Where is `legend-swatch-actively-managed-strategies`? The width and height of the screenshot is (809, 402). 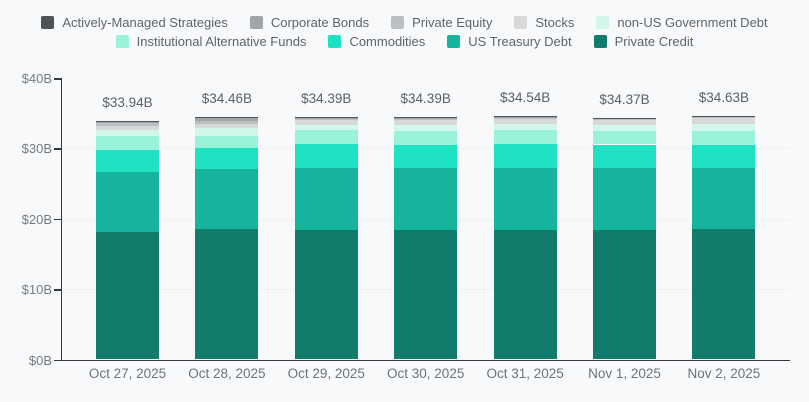
legend-swatch-actively-managed-strategies is located at coordinates (48, 22).